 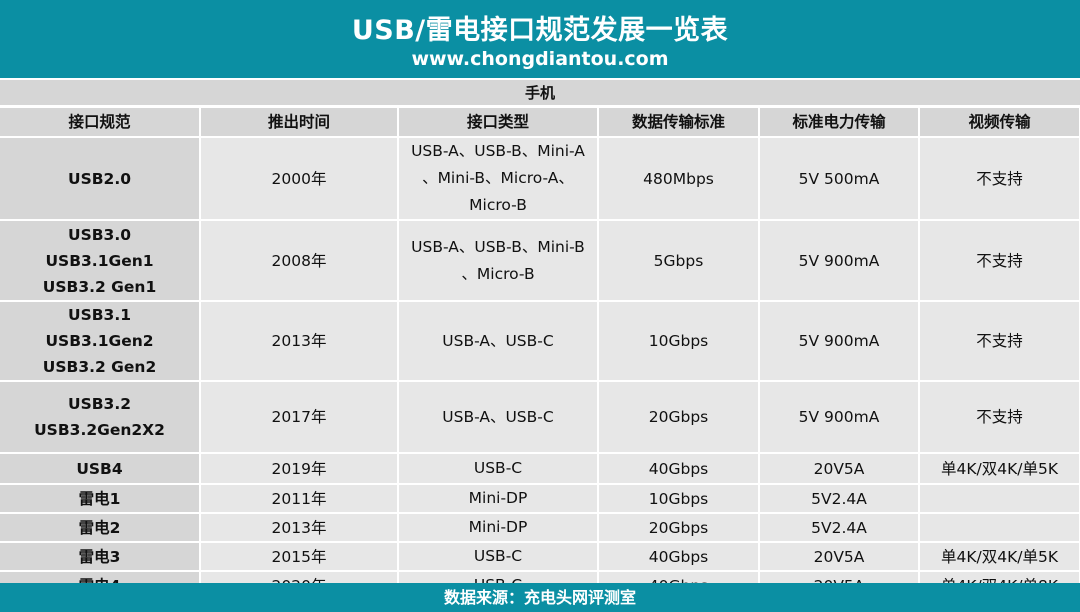 I want to click on standard-cell-line: USB4, so click(x=99, y=468).